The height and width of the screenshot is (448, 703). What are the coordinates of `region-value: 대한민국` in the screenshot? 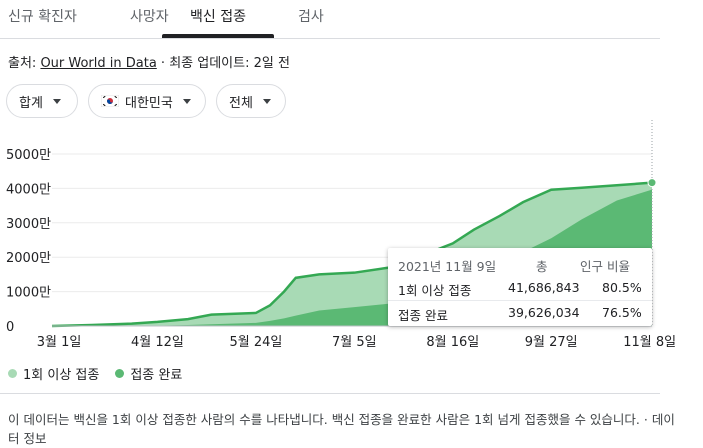 It's located at (149, 103).